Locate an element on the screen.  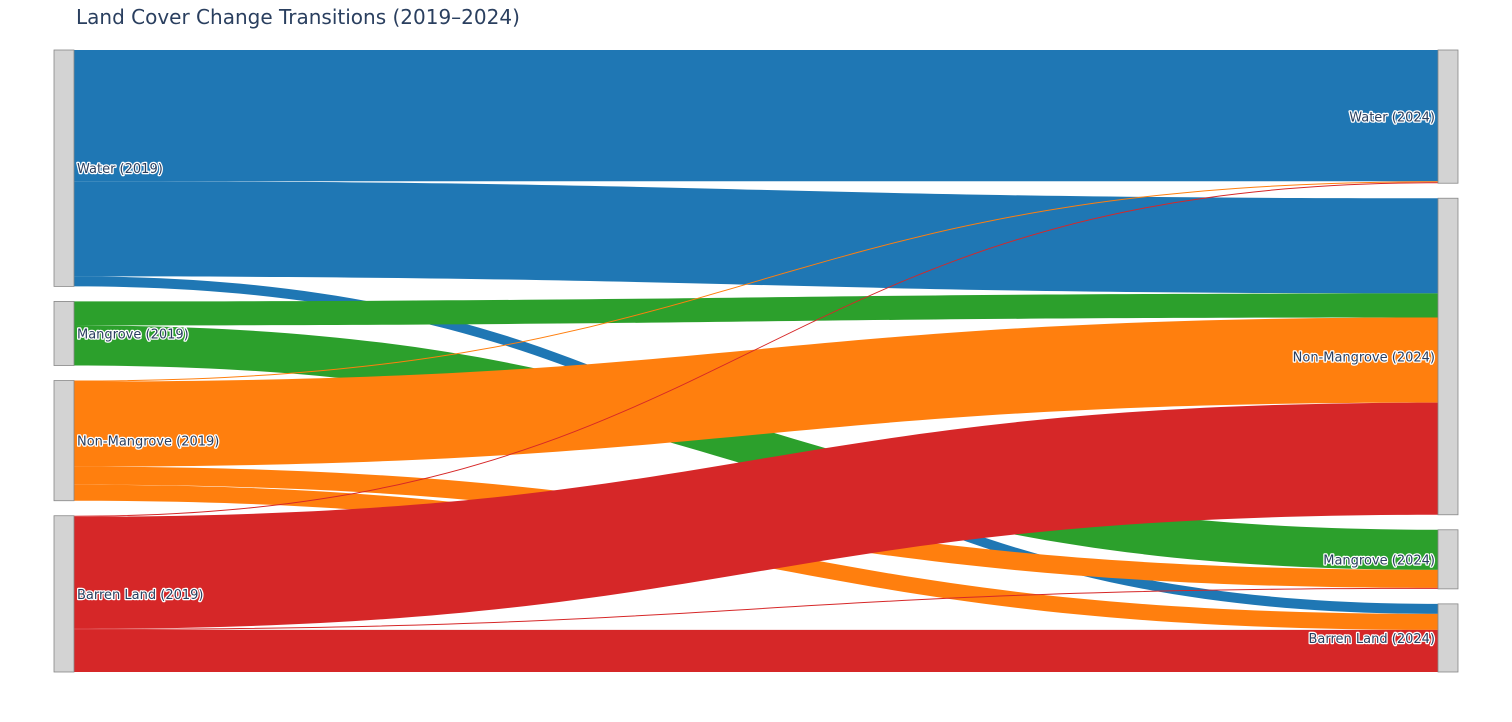
node-n19 is located at coordinates (64, 441).